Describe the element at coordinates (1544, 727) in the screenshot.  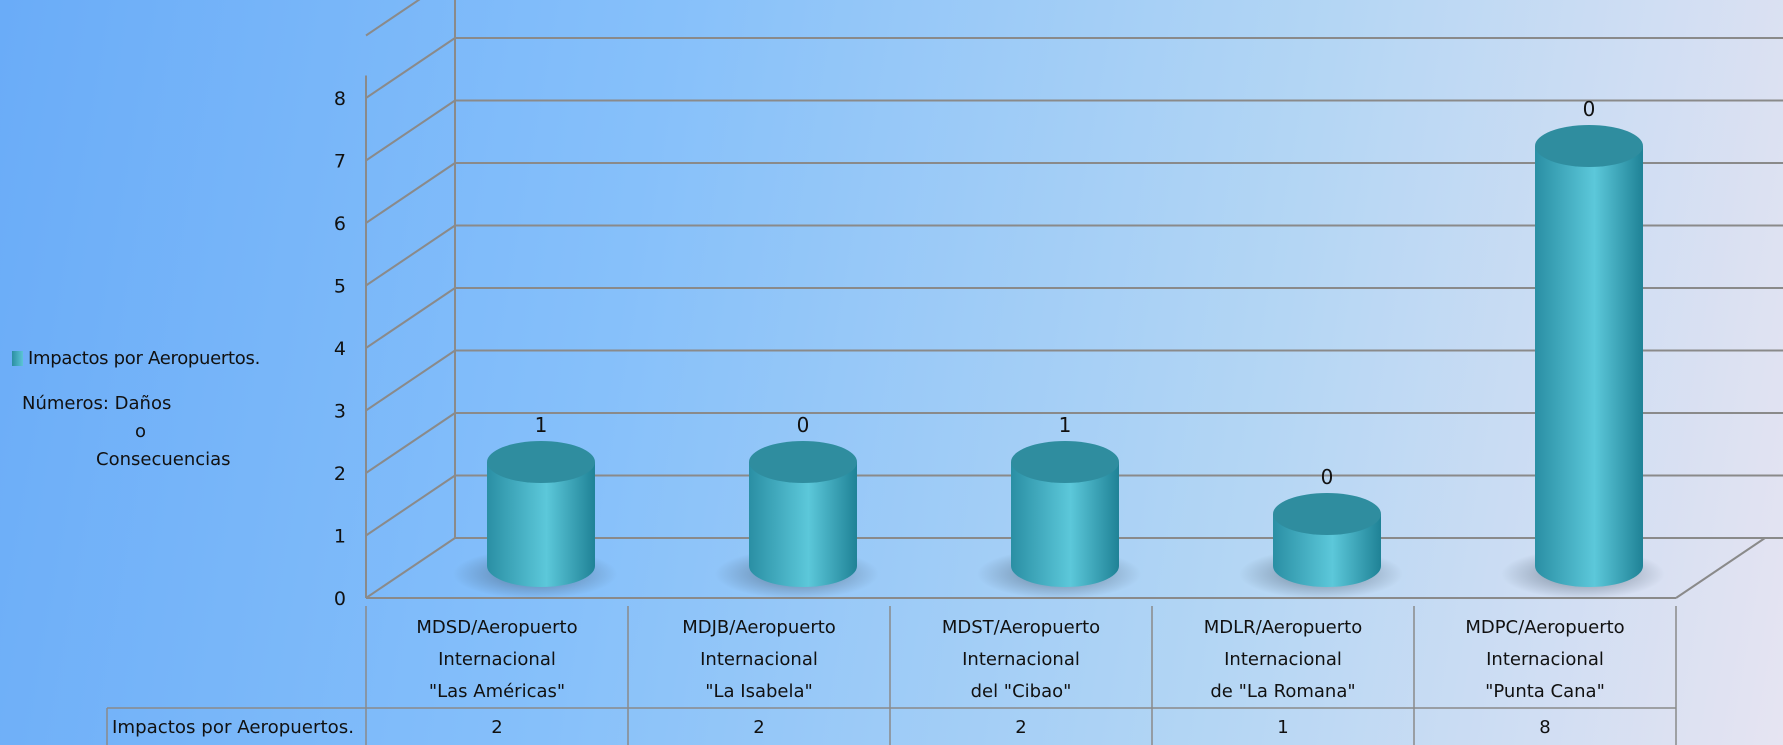
I see `table-cell-value: 8` at that location.